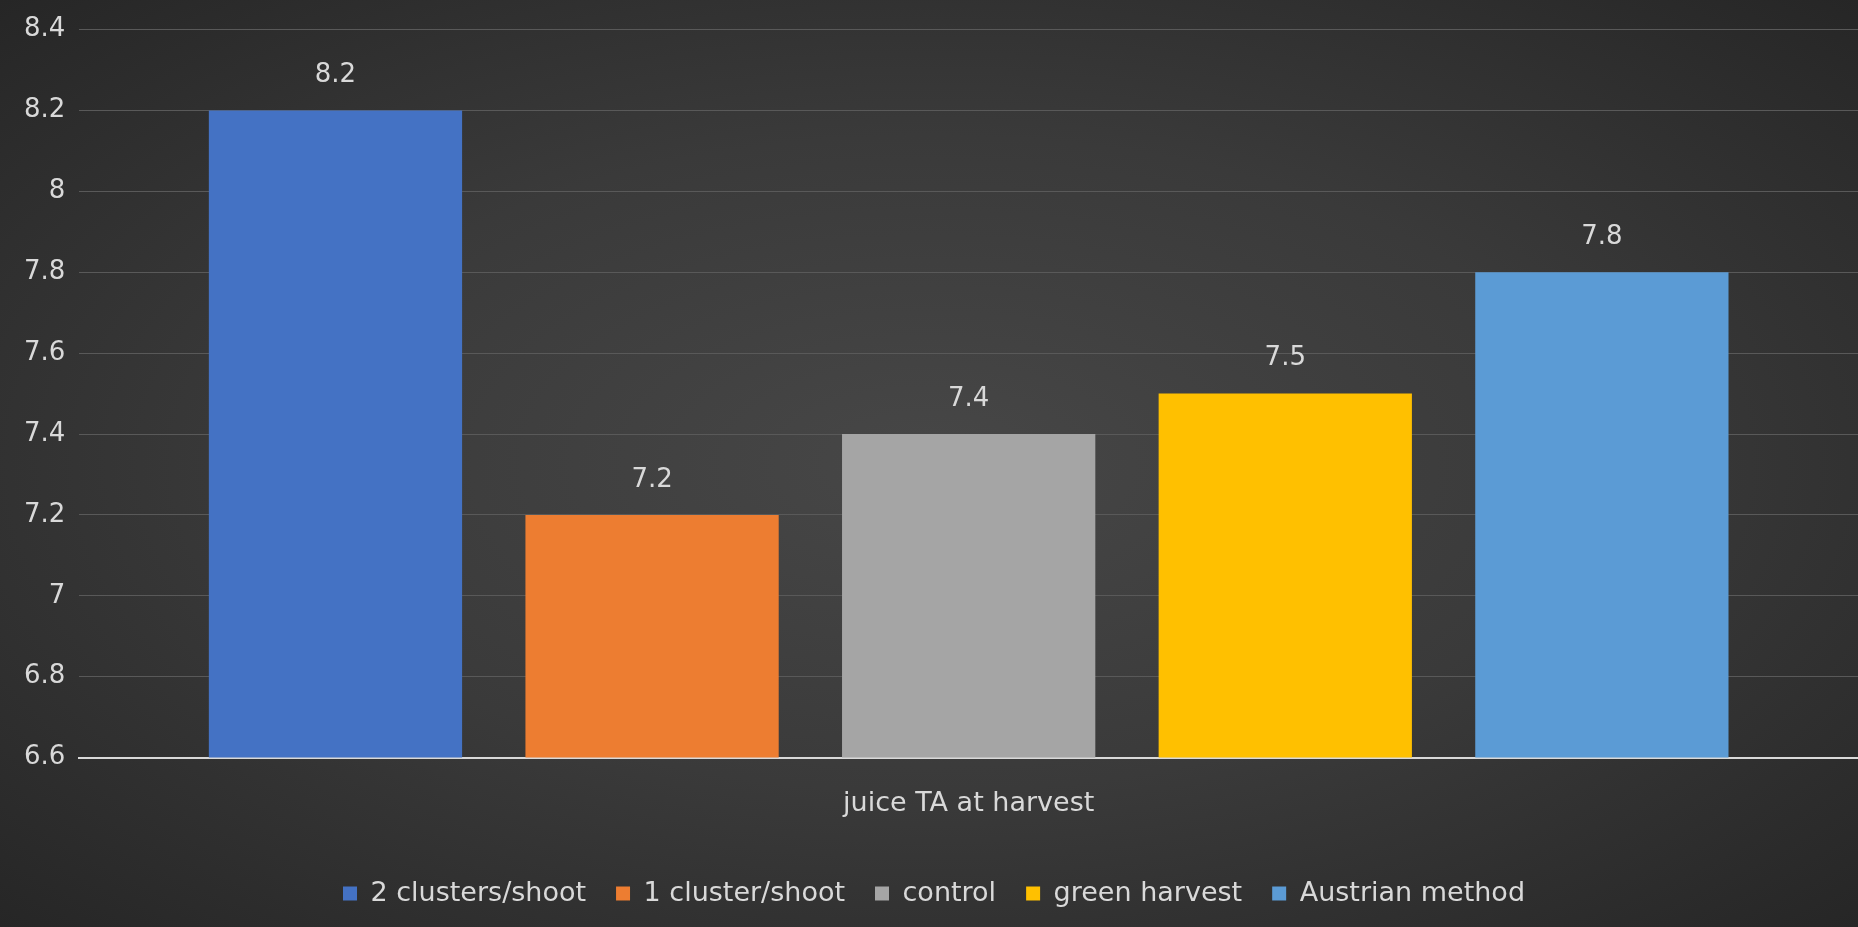  I want to click on legend-label: green harvest, so click(1148, 891).